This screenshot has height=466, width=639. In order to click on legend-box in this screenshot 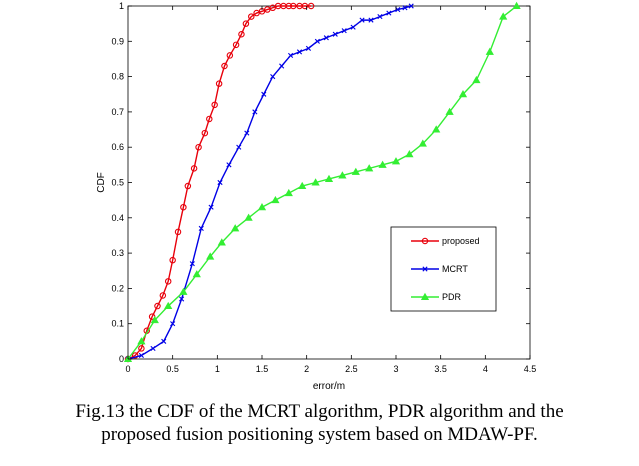, I will do `click(443, 269)`.